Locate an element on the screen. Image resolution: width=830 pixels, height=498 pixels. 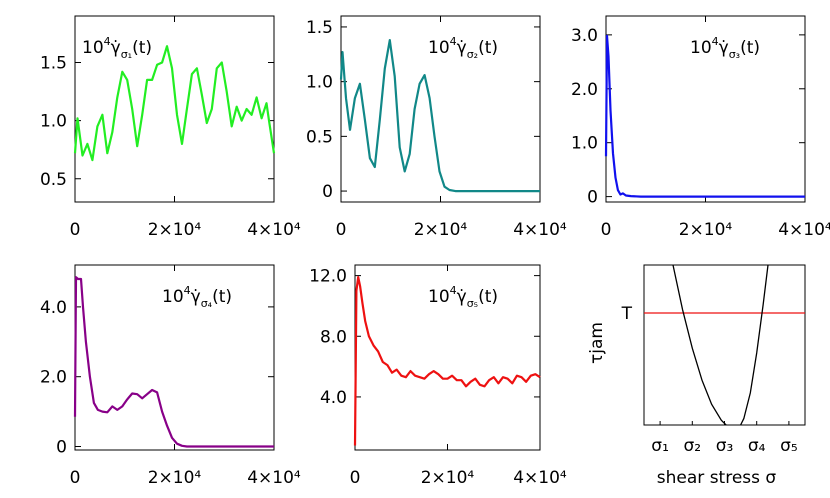
title-subscript: σ₄ is located at coordinates (207, 303).